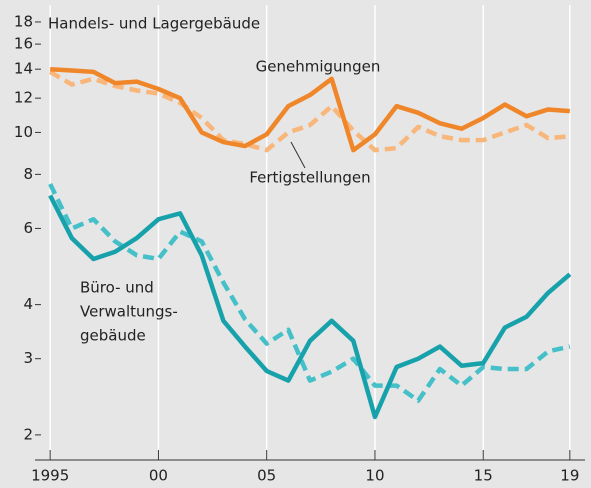  Describe the element at coordinates (266, 476) in the screenshot. I see `x-tick-label: 05` at that location.